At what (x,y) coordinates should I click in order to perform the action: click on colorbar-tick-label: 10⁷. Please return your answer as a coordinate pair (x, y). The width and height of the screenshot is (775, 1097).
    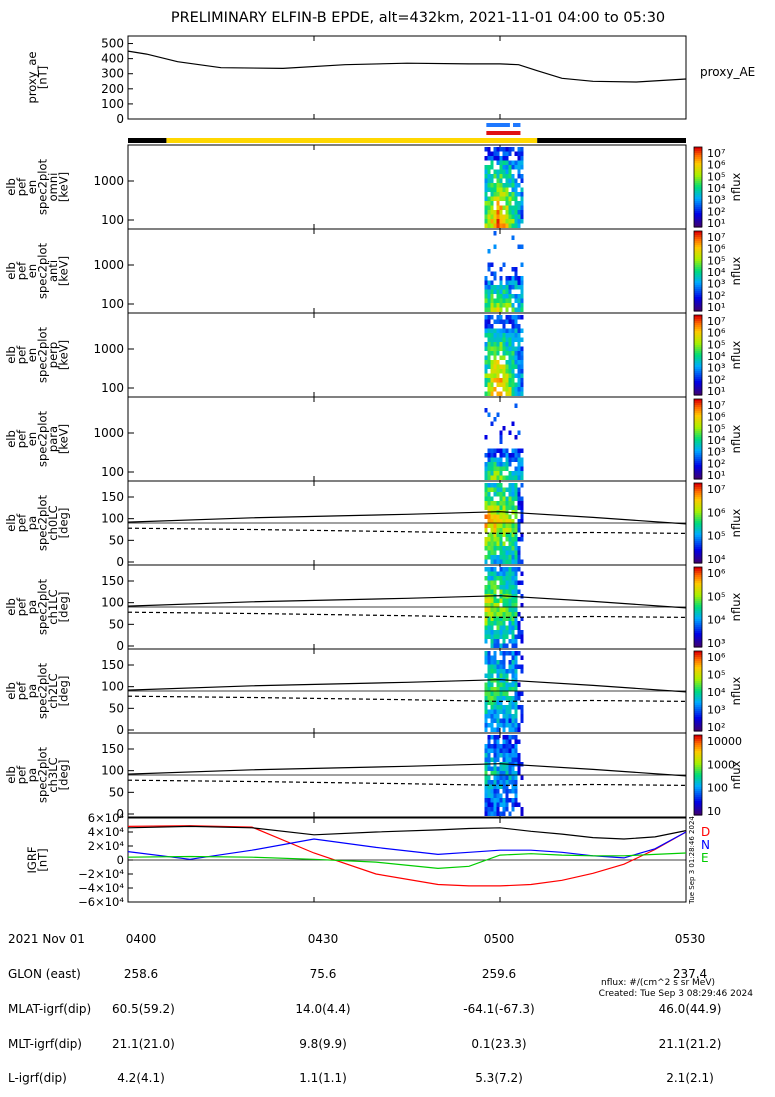
    Looking at the image, I should click on (716, 321).